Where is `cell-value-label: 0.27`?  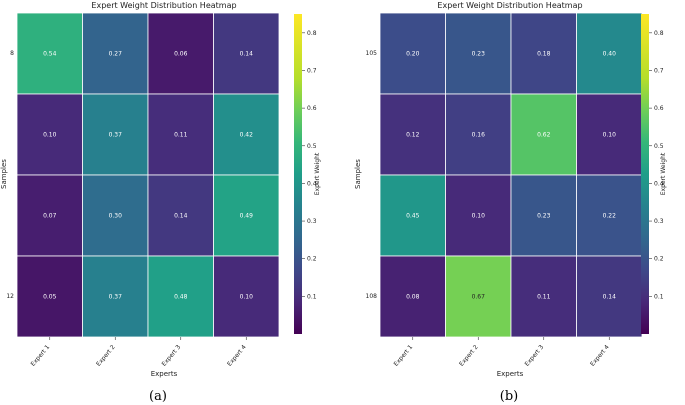 cell-value-label: 0.27 is located at coordinates (116, 54).